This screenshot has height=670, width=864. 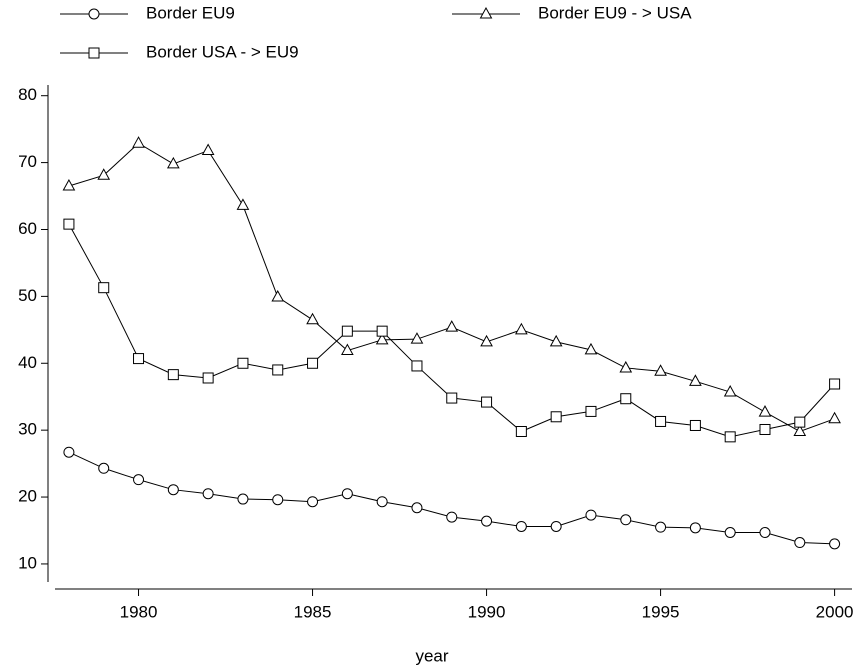 What do you see at coordinates (661, 611) in the screenshot?
I see `x-tick-label: 1995` at bounding box center [661, 611].